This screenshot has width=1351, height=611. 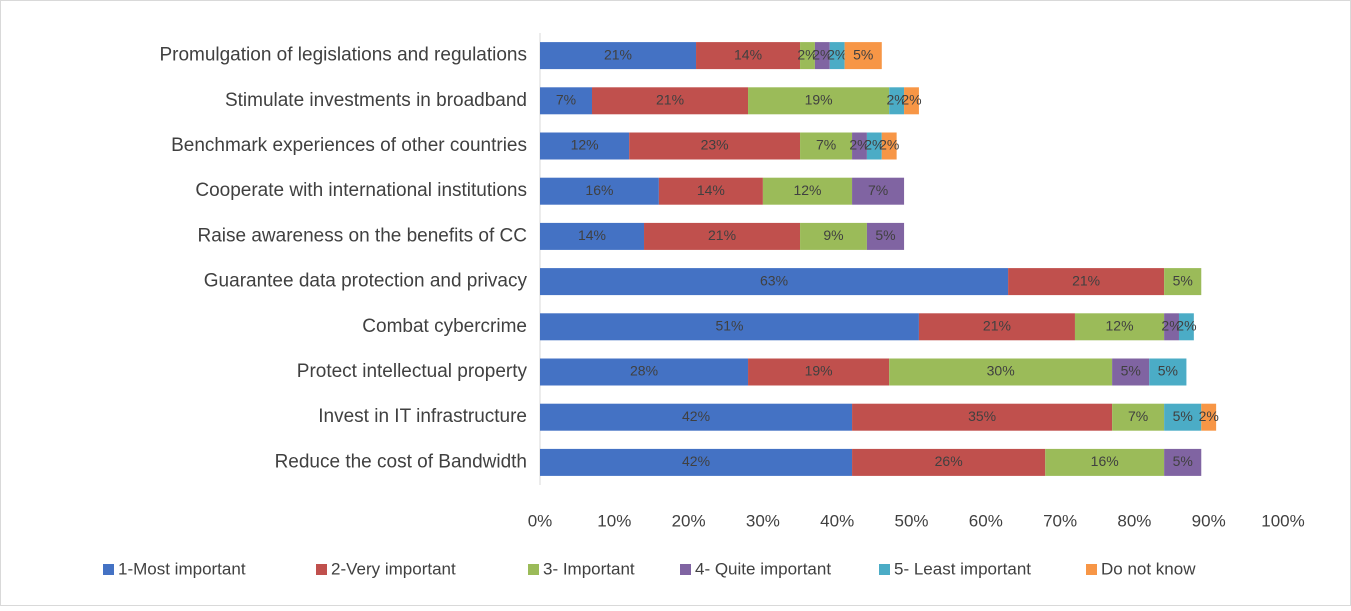 What do you see at coordinates (911, 520) in the screenshot?
I see `x-tick-label: 50%` at bounding box center [911, 520].